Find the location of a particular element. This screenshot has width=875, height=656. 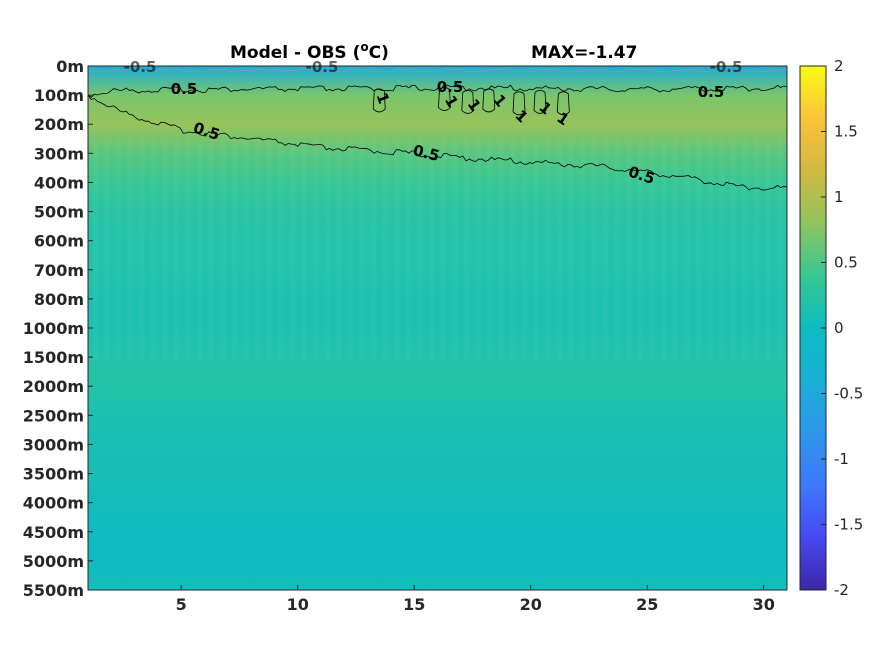

colorbar-tick-label: -0.5 is located at coordinates (848, 394).